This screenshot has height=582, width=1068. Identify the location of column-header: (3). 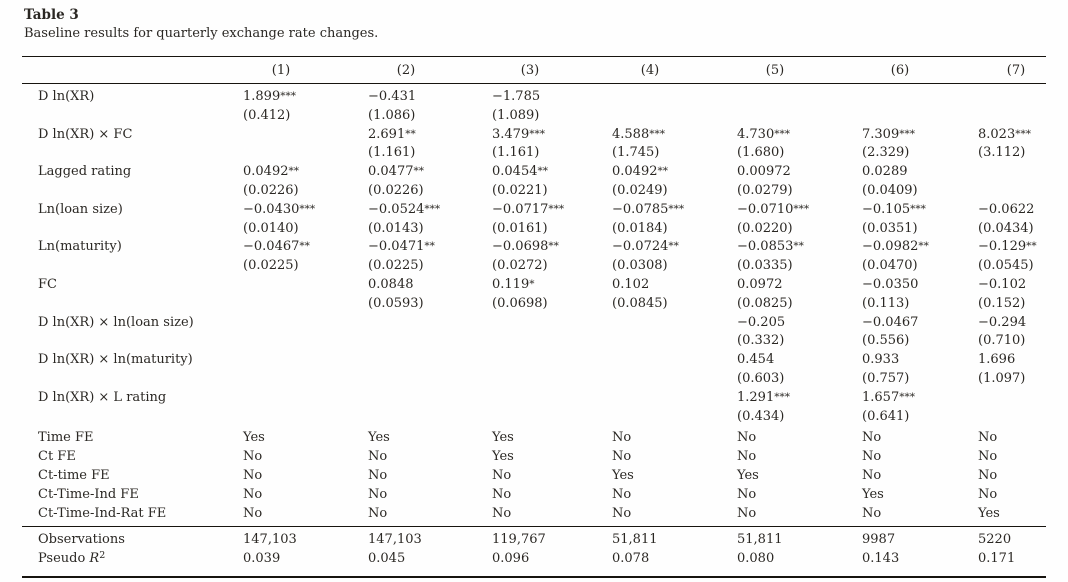
(552, 70).